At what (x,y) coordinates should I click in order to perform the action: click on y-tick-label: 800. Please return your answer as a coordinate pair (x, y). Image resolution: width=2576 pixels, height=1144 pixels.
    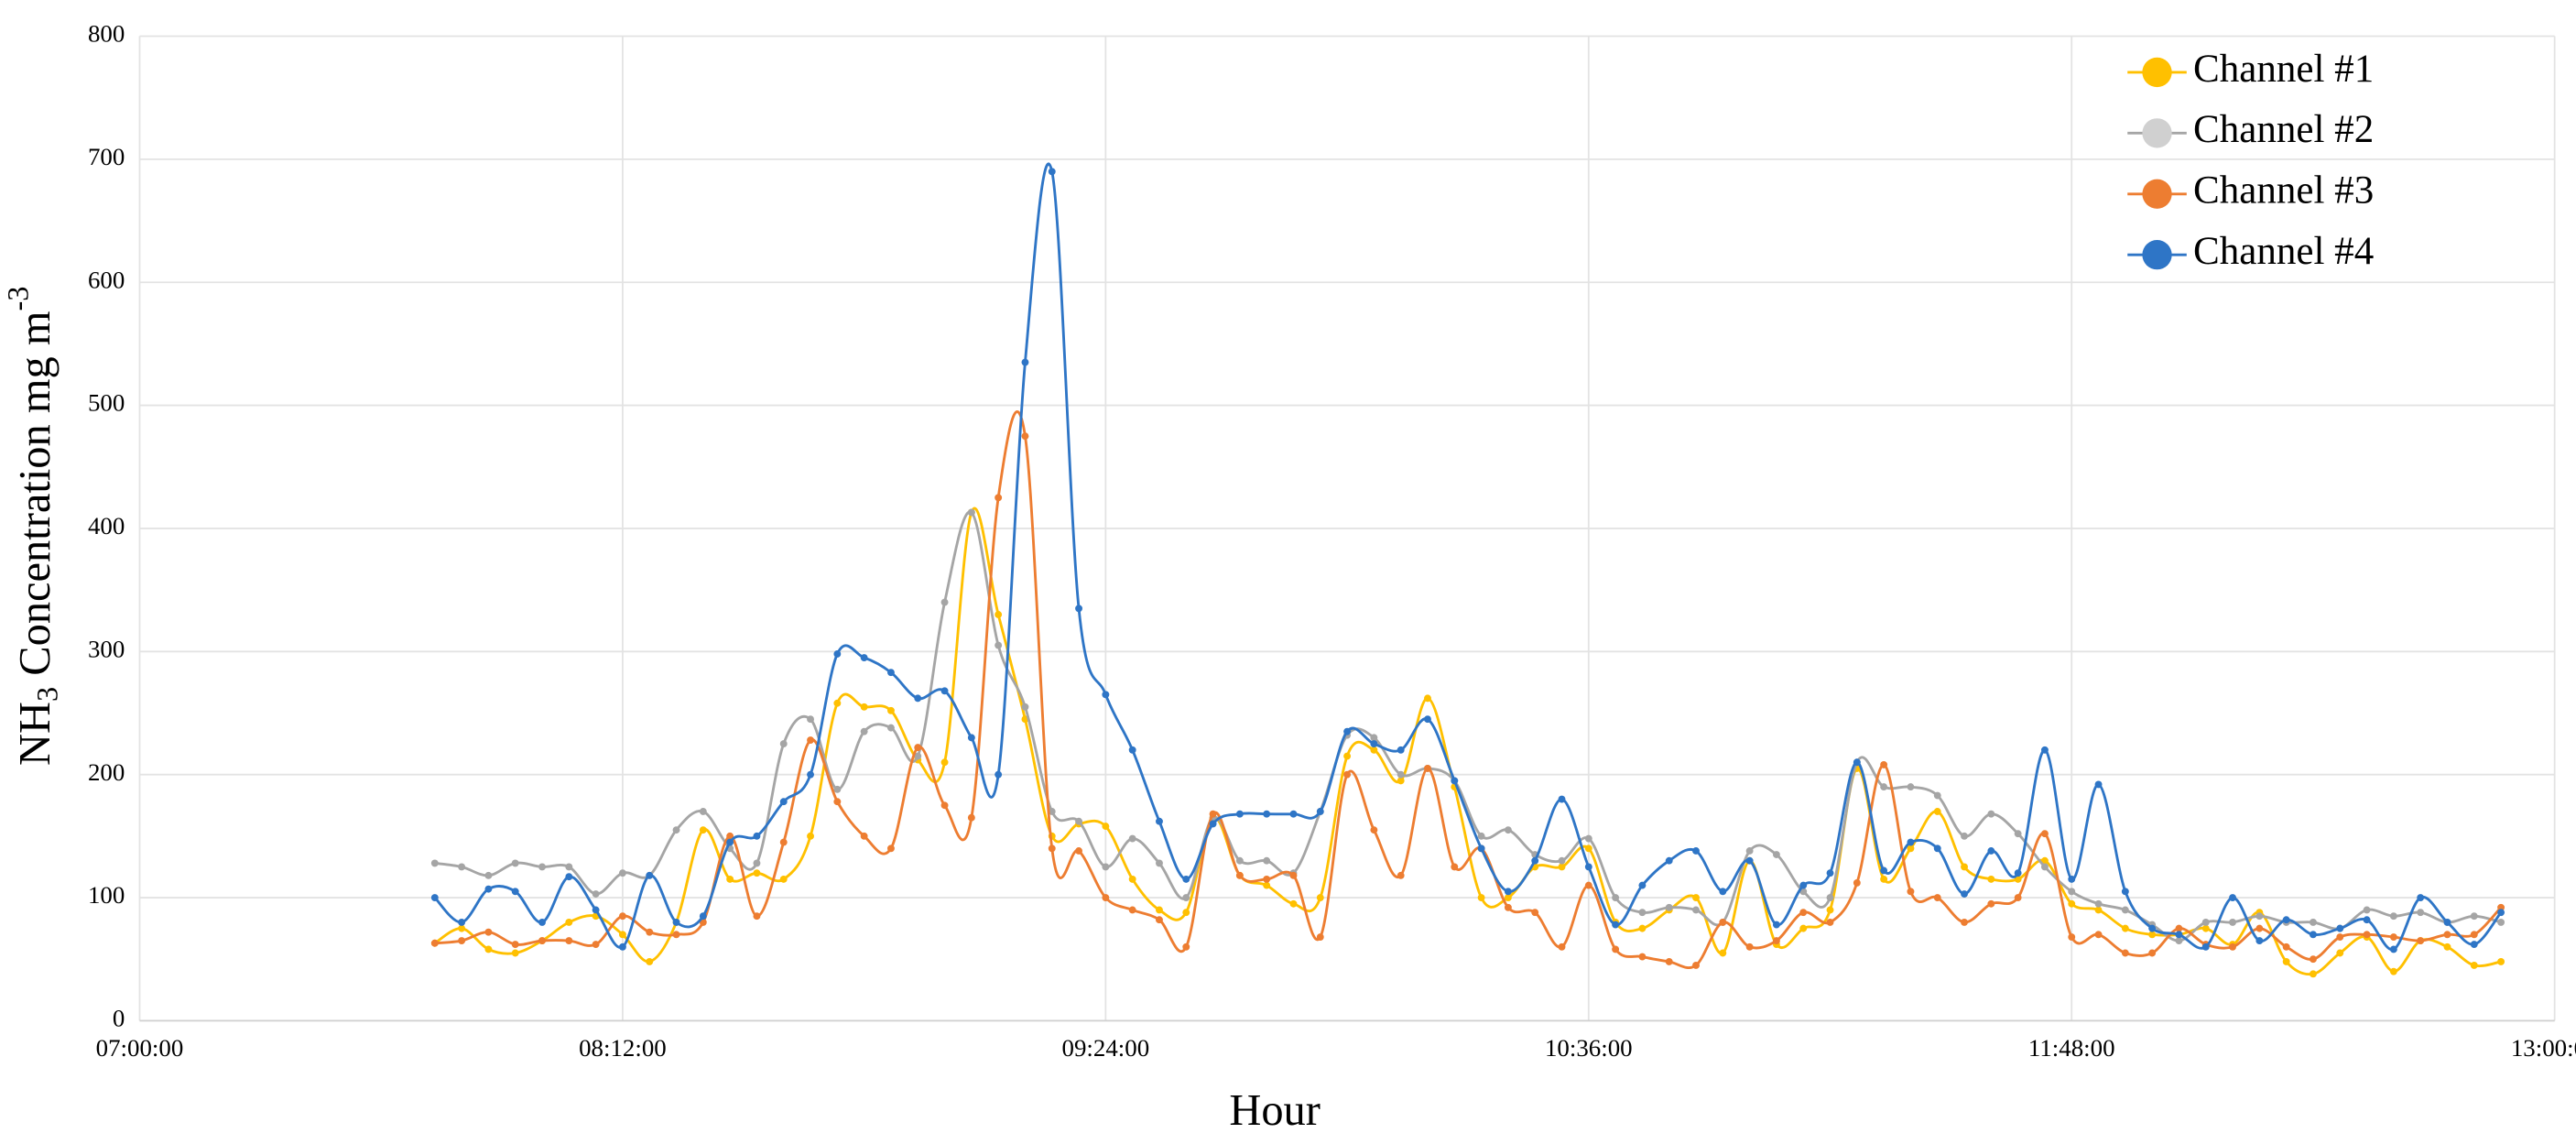
    Looking at the image, I should click on (106, 34).